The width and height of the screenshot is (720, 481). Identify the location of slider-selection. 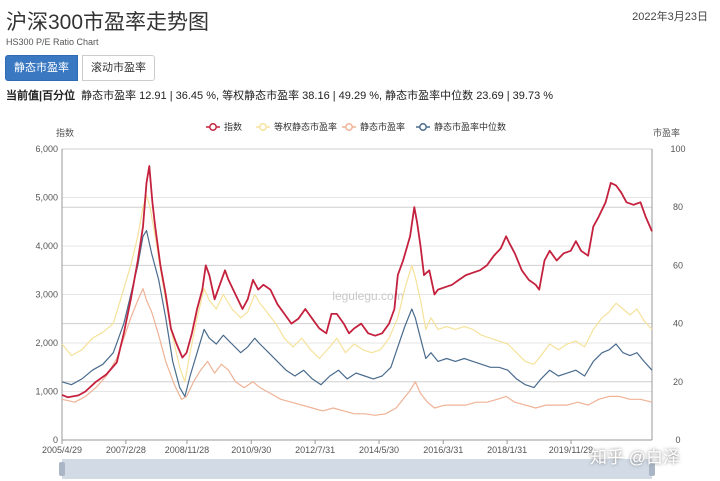
(357, 469).